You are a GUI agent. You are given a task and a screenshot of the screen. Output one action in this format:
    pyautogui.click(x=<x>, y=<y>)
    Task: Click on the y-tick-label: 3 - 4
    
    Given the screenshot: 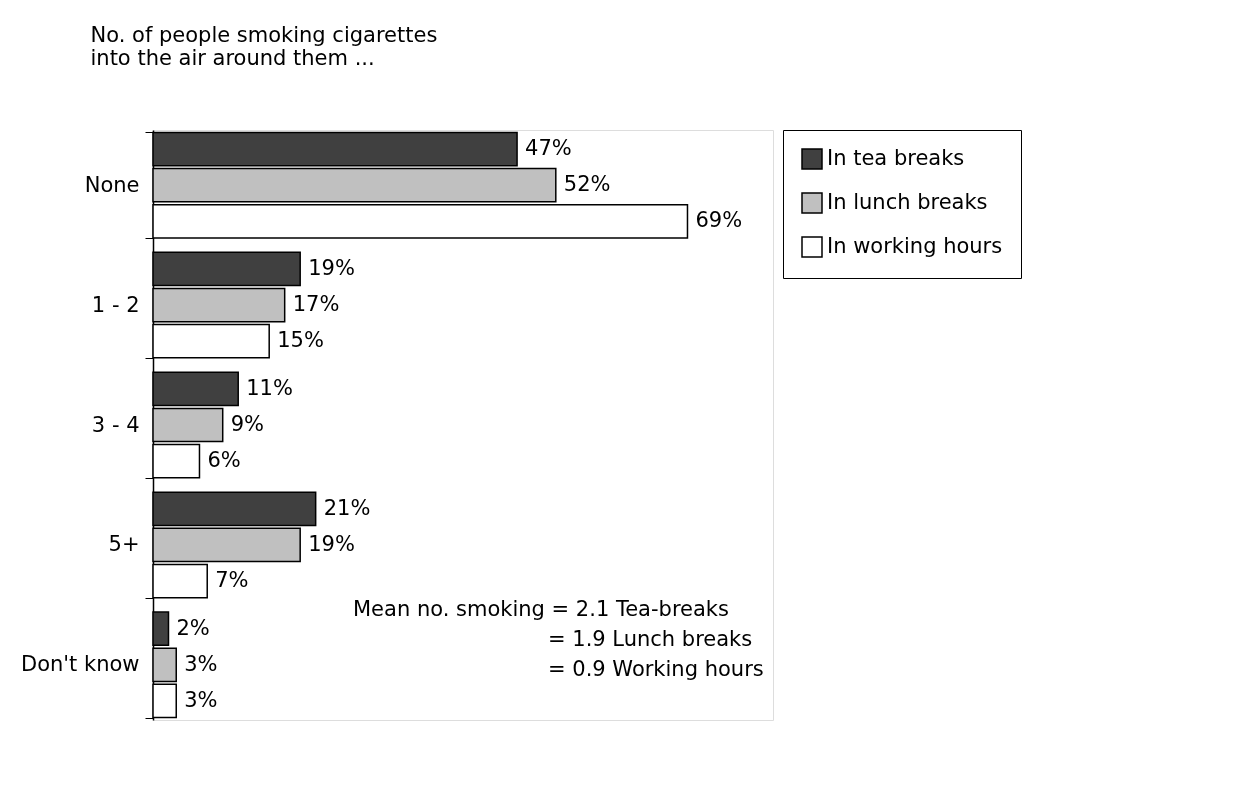 What is the action you would take?
    pyautogui.click(x=115, y=424)
    